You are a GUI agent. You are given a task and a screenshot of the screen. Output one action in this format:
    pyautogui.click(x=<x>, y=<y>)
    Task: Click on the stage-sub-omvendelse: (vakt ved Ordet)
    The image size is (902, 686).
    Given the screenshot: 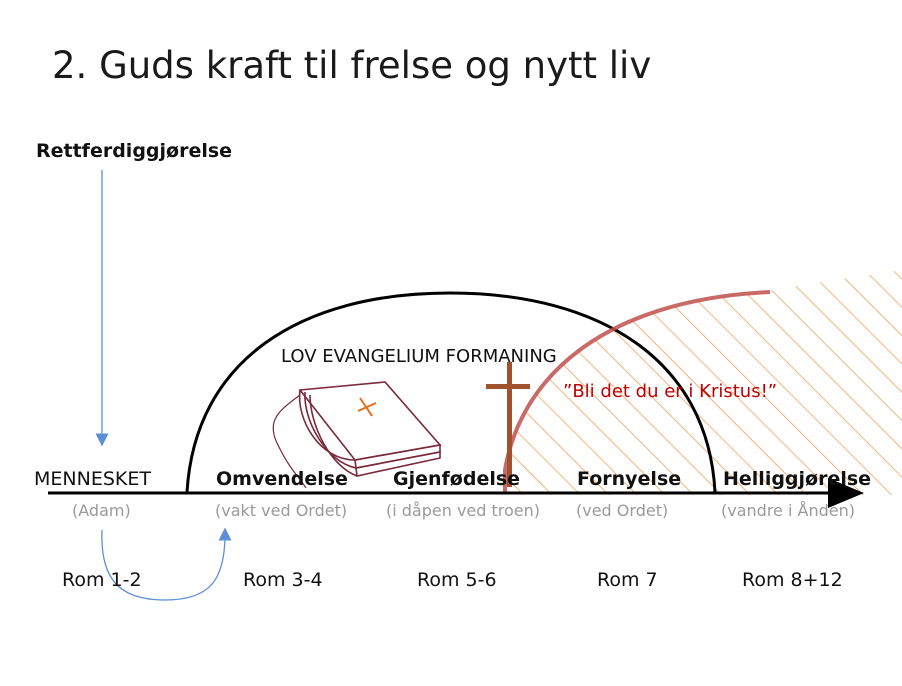 What is the action you would take?
    pyautogui.click(x=281, y=510)
    